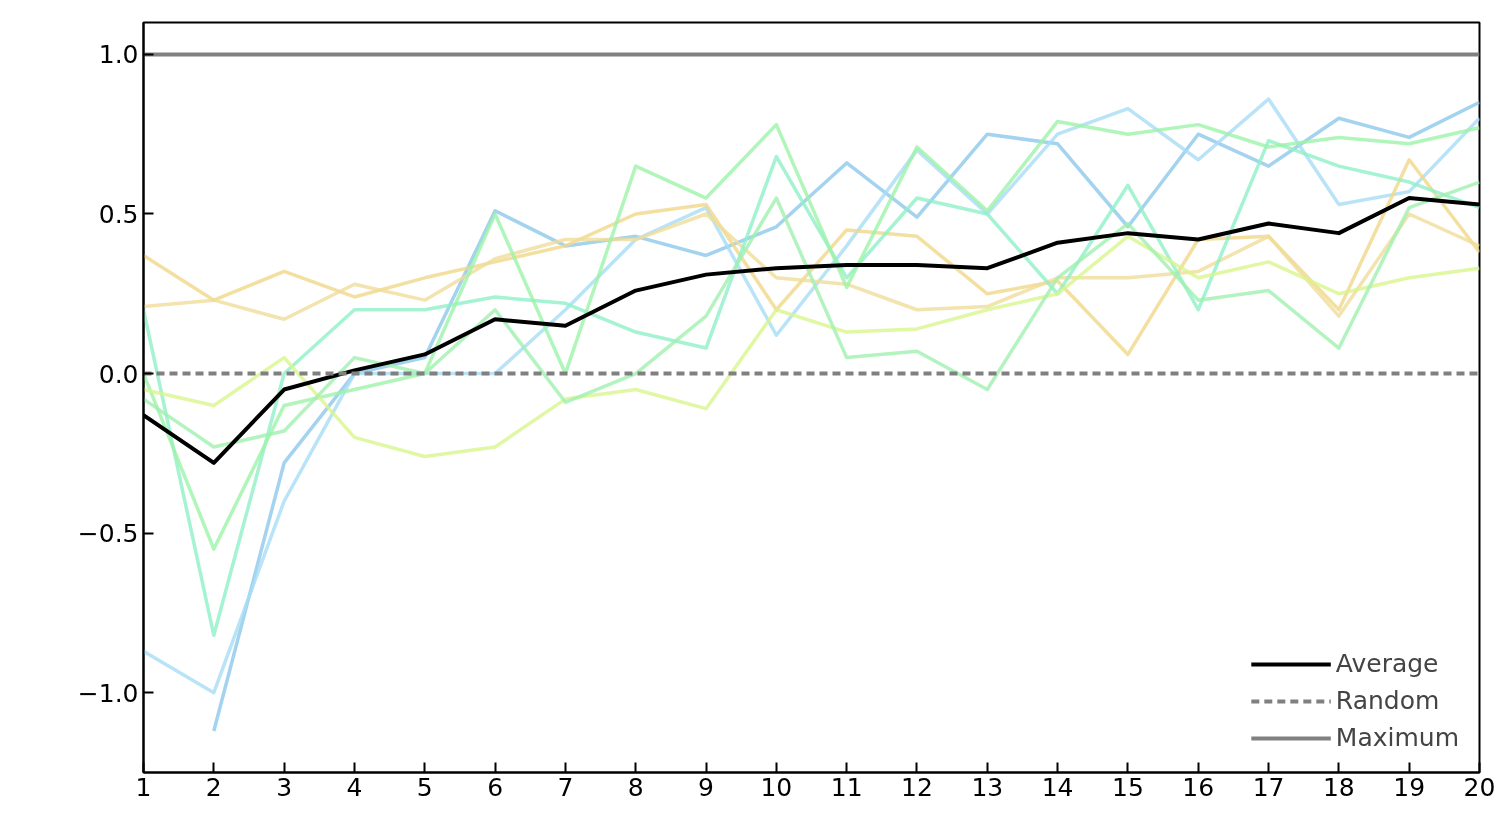 This screenshot has height=827, width=1501. I want to click on x-tick-label: 20, so click(1479, 787).